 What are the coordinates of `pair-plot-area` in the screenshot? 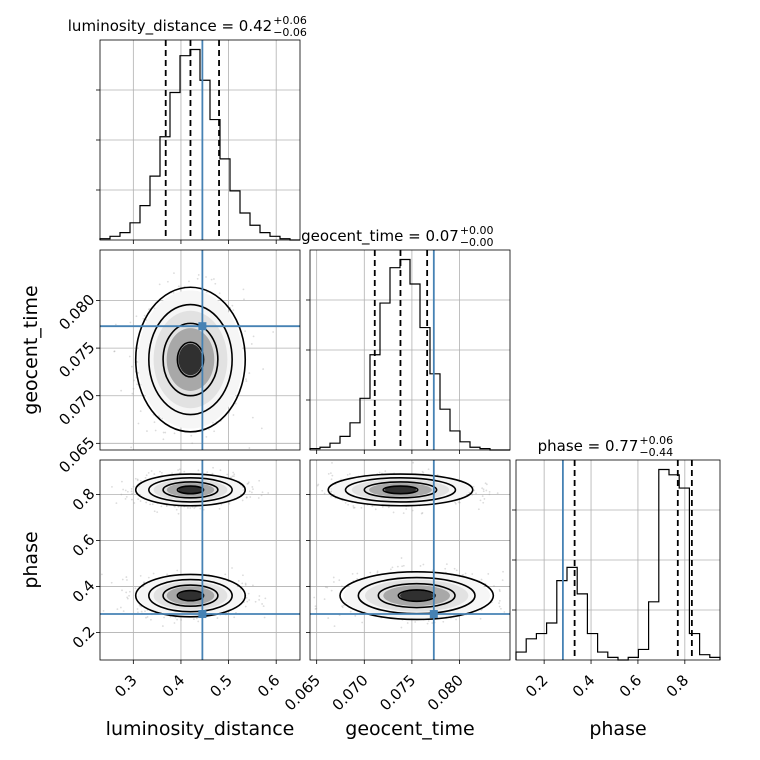 It's located at (200, 350).